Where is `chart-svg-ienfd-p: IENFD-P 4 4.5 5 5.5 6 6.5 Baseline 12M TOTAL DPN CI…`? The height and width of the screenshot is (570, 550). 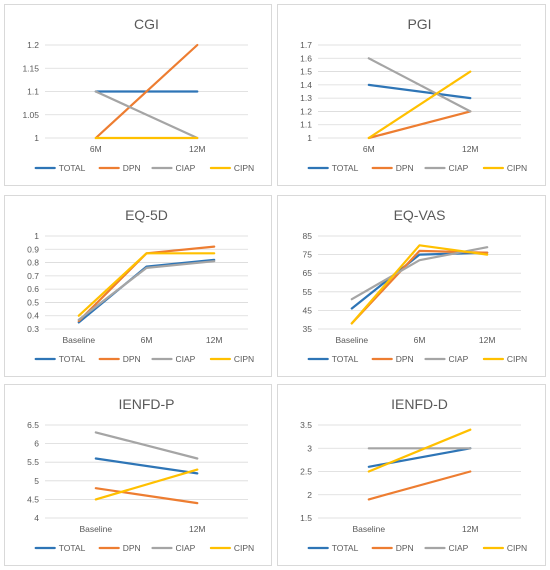
chart-svg-ienfd-p: IENFD-P 4 4.5 5 5.5 6 6.5 Baseline 12M TOTAL DPN CI… is located at coordinates (140, 474).